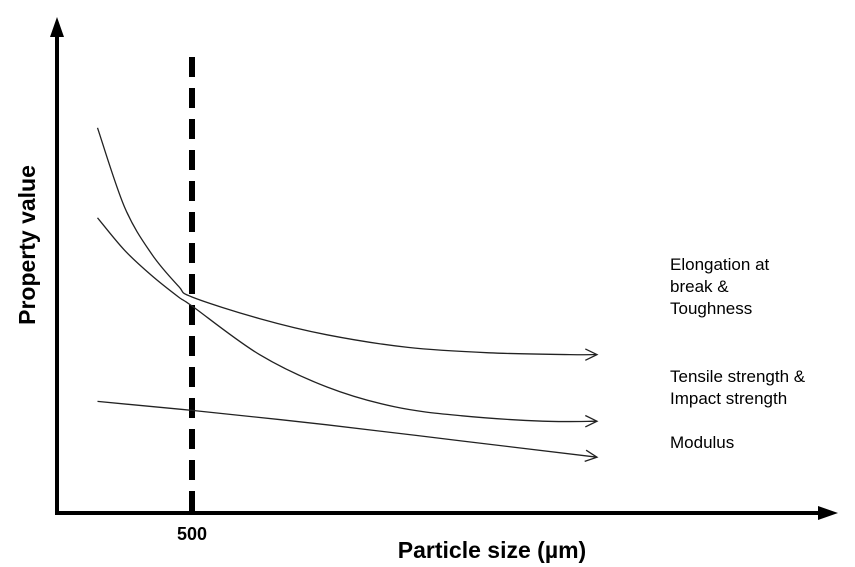 This screenshot has width=855, height=567. What do you see at coordinates (347, 429) in the screenshot?
I see `series-line` at bounding box center [347, 429].